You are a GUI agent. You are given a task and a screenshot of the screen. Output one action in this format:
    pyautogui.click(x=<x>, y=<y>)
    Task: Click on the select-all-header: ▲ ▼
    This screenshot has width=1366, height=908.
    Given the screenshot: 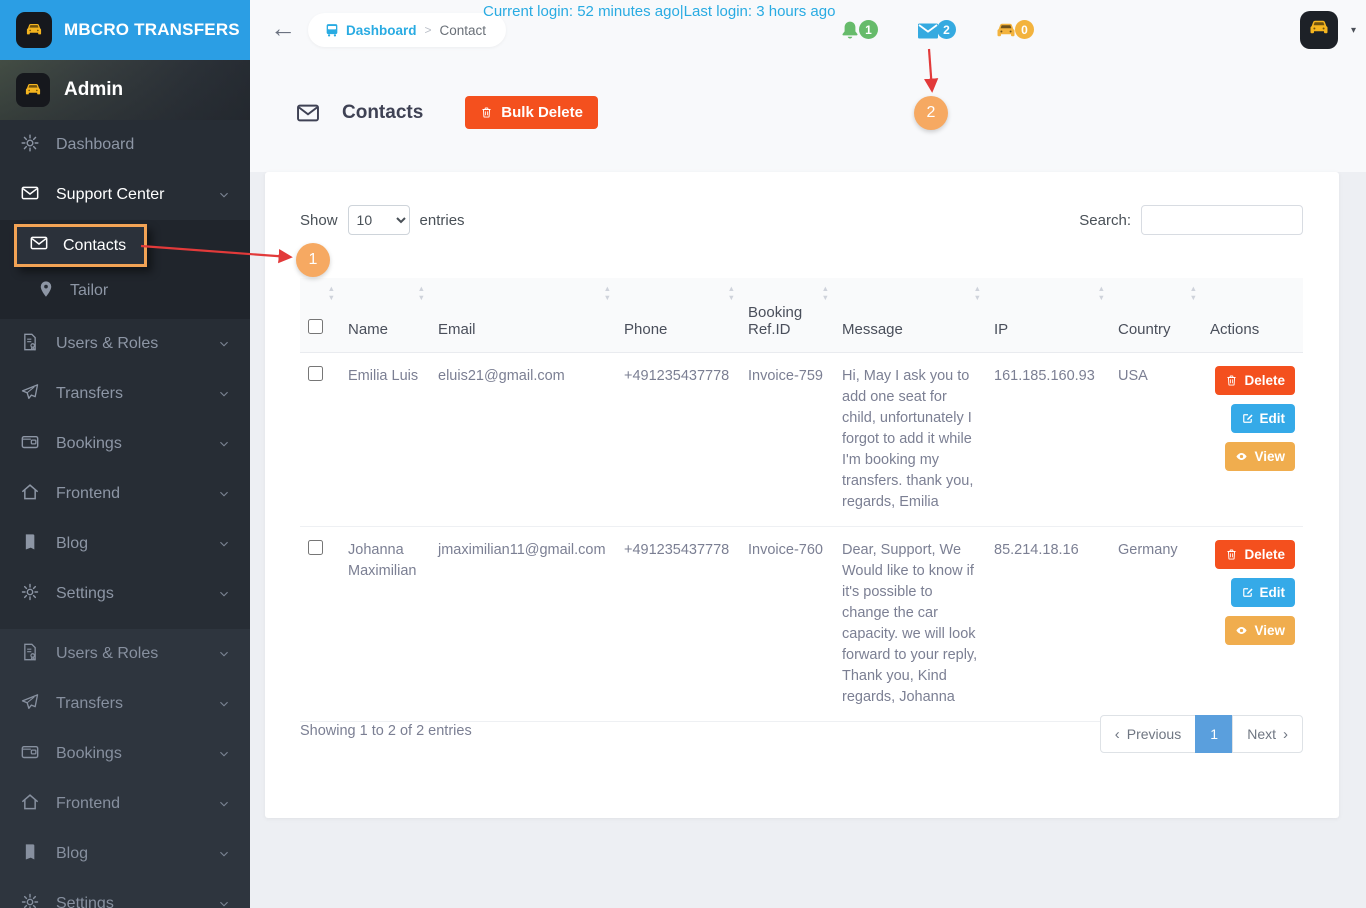 What is the action you would take?
    pyautogui.click(x=320, y=315)
    